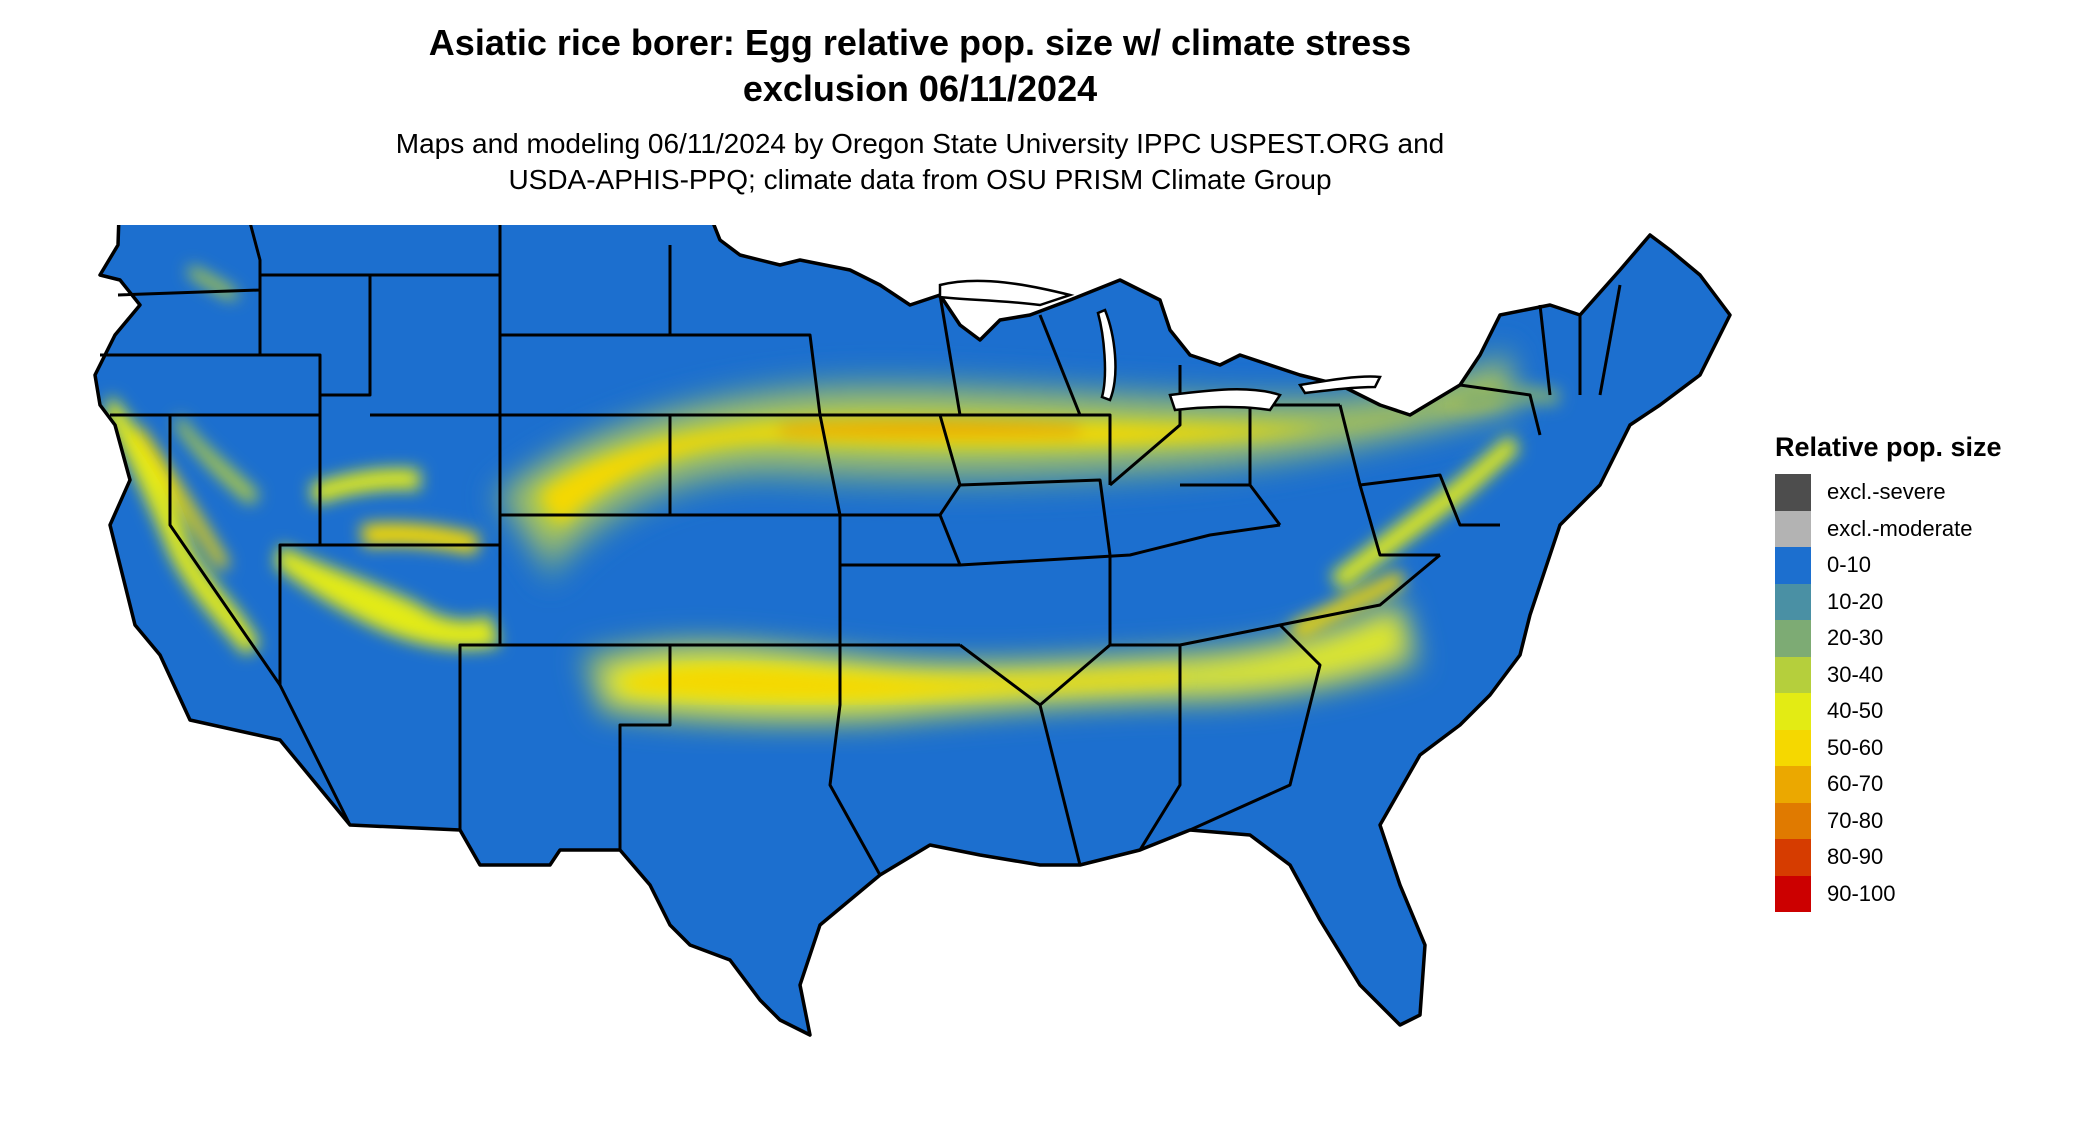 The width and height of the screenshot is (2100, 1125). What do you see at coordinates (1160, 345) in the screenshot?
I see `great-lakes` at bounding box center [1160, 345].